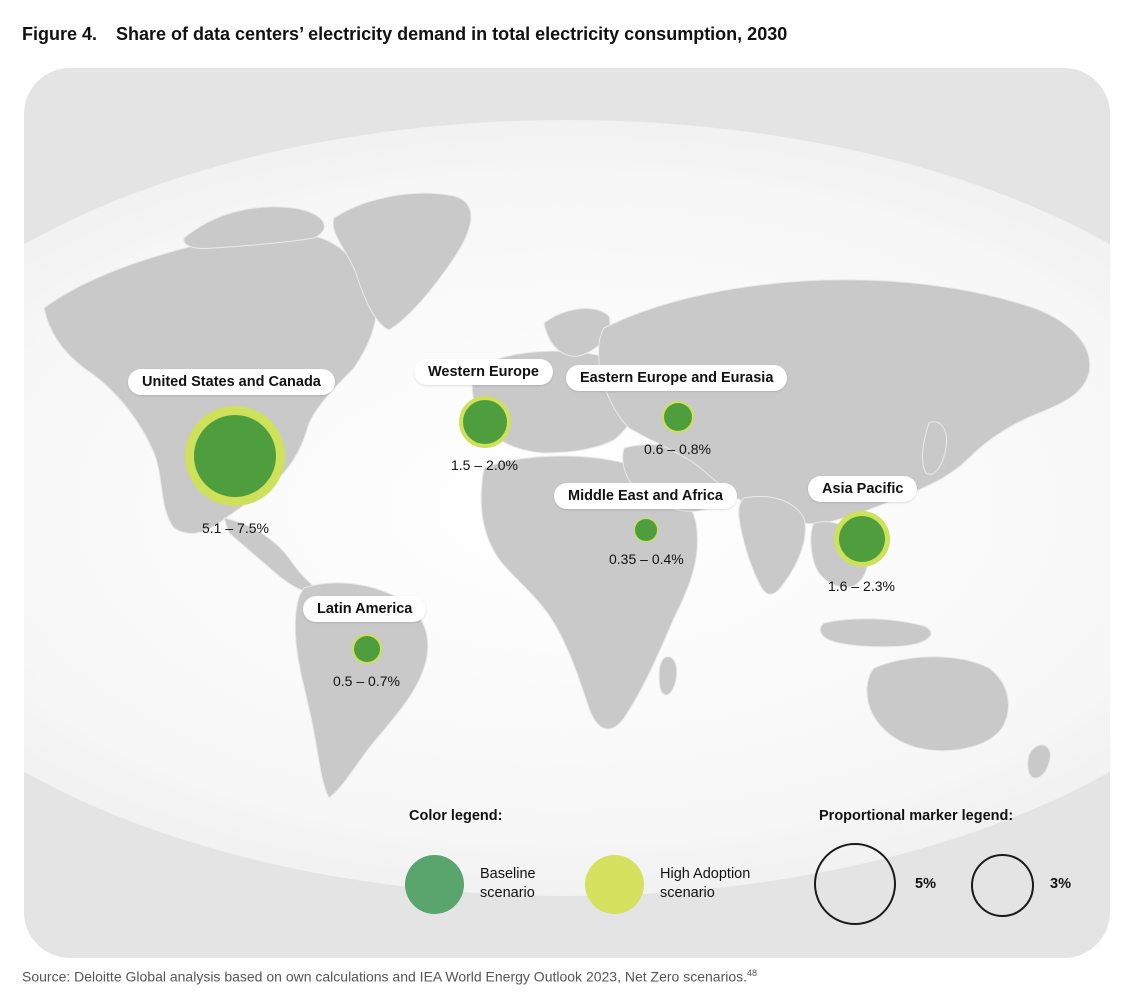  Describe the element at coordinates (365, 609) in the screenshot. I see `region-label-latin-america: Latin America` at that location.